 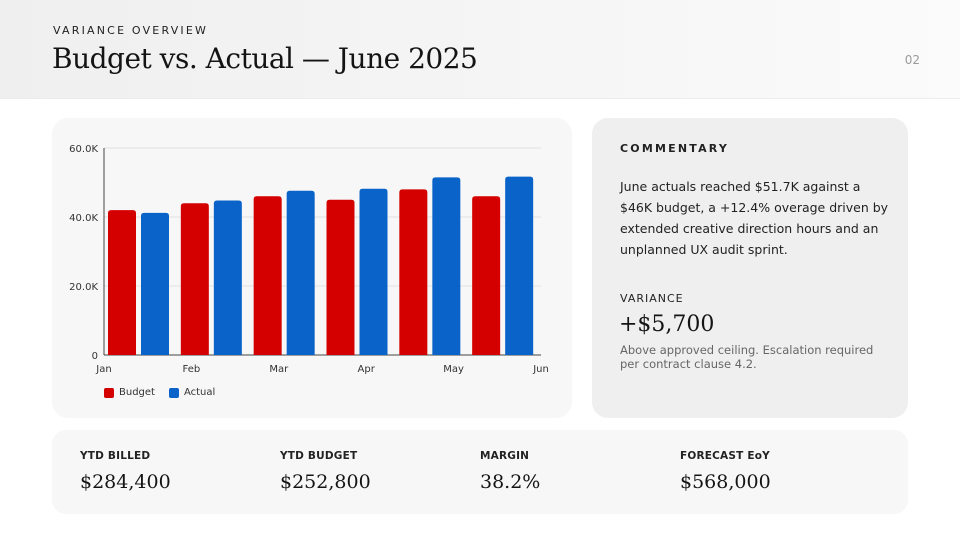 I want to click on kpi-label: FORECAST EoY, so click(x=725, y=456).